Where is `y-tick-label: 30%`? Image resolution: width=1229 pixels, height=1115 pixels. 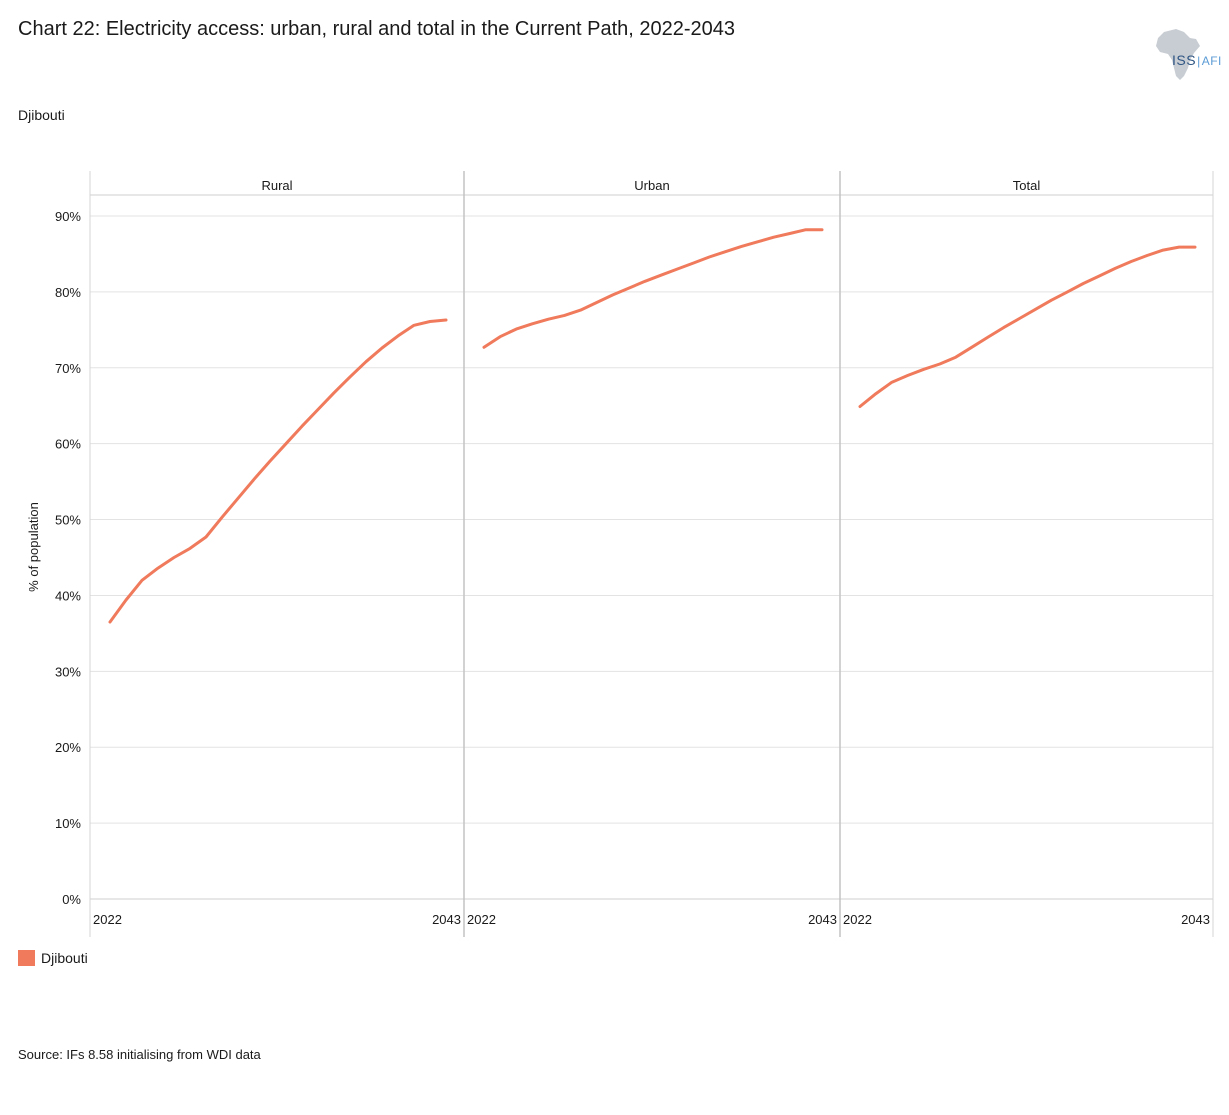 y-tick-label: 30% is located at coordinates (68, 671).